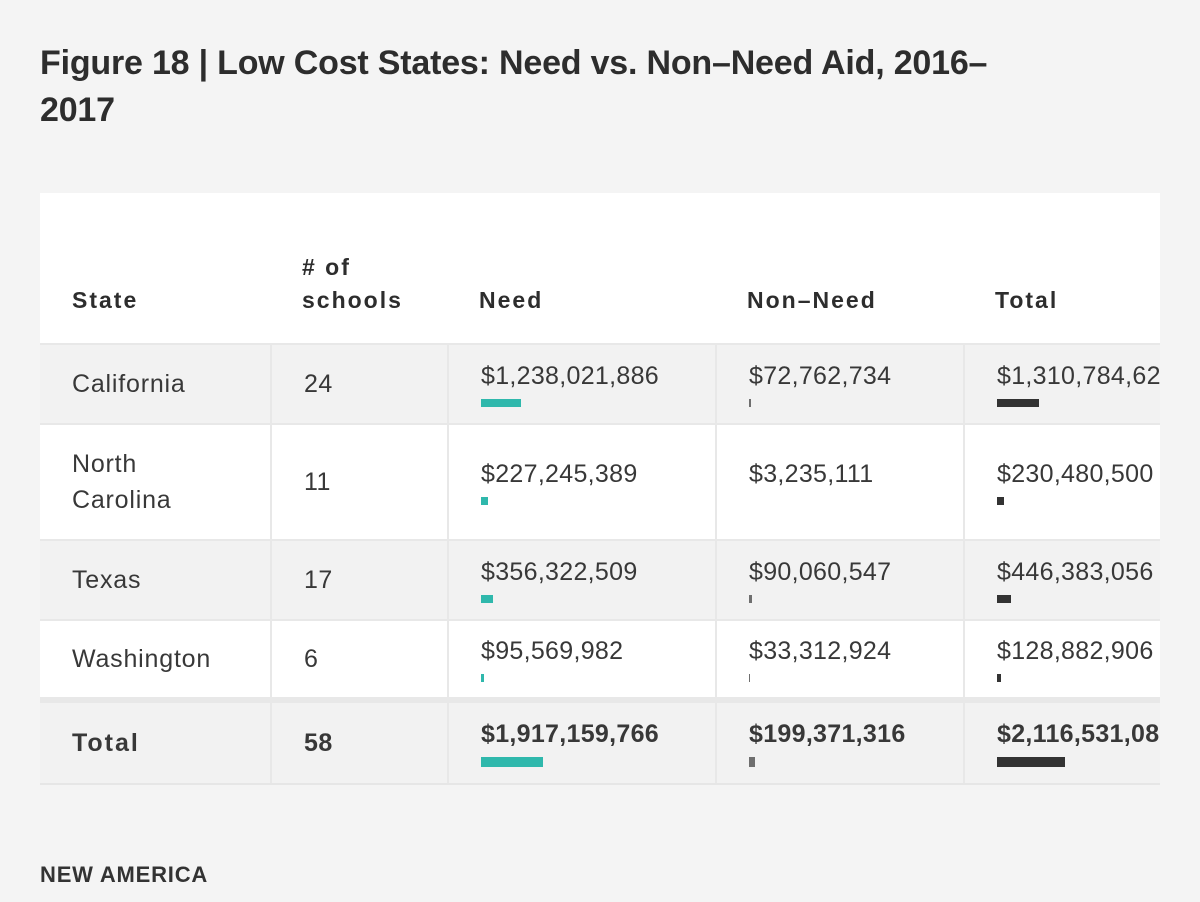 Image resolution: width=1200 pixels, height=902 pixels. Describe the element at coordinates (358, 384) in the screenshot. I see `schools-cell: 24` at that location.